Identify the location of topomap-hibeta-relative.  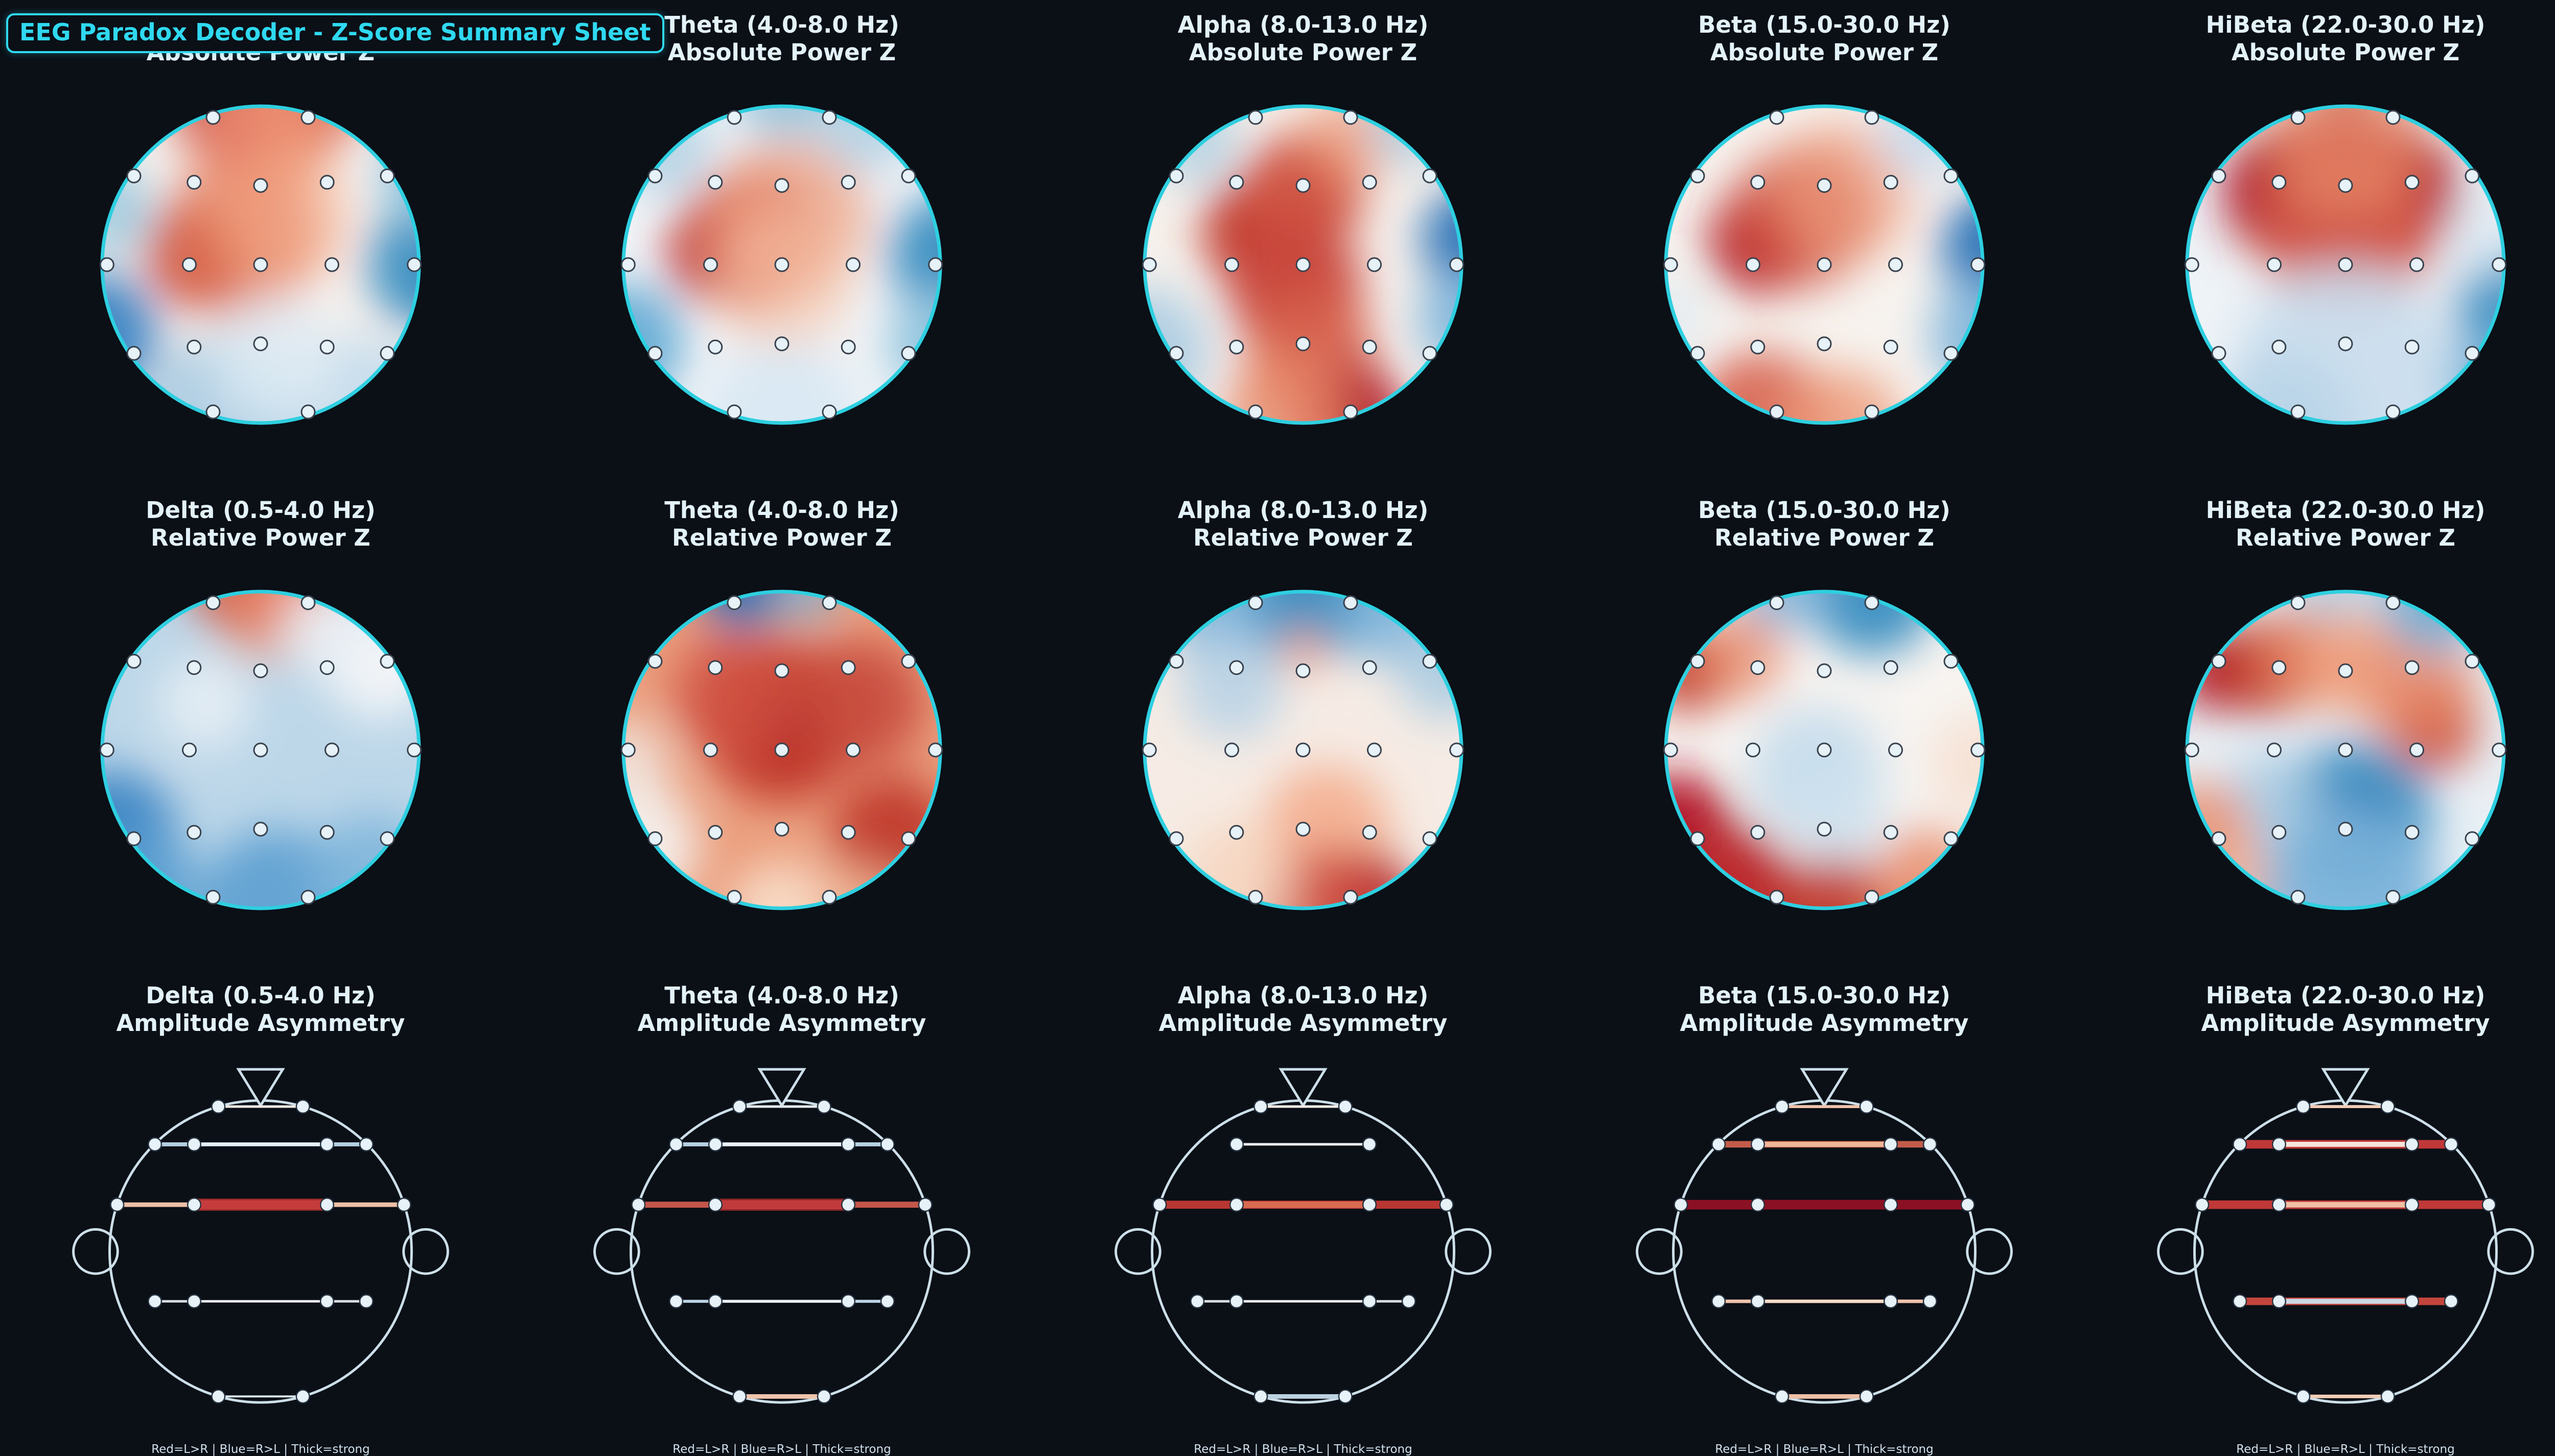
(2345, 750).